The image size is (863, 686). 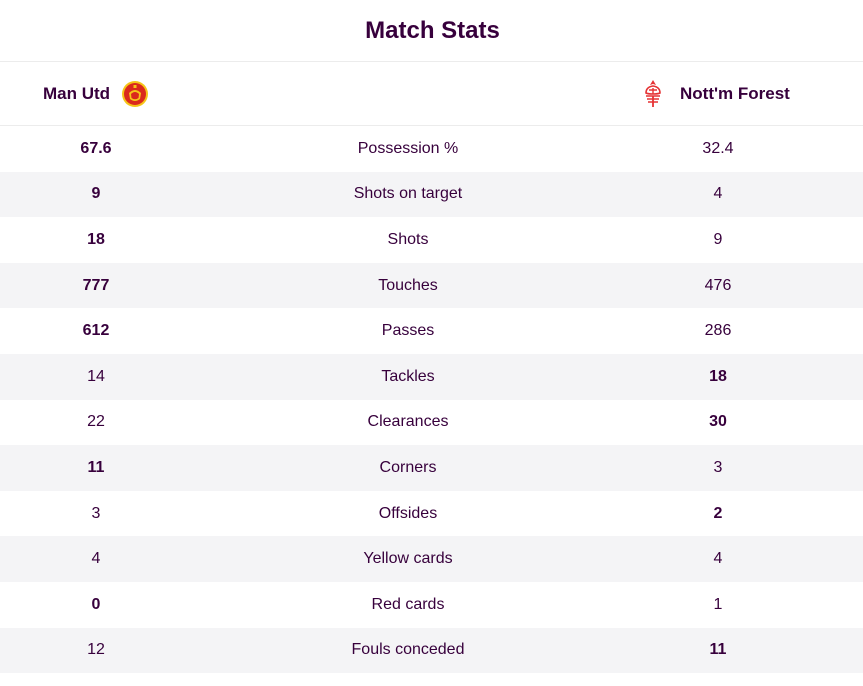 What do you see at coordinates (408, 559) in the screenshot?
I see `stat-label: Yellow cards` at bounding box center [408, 559].